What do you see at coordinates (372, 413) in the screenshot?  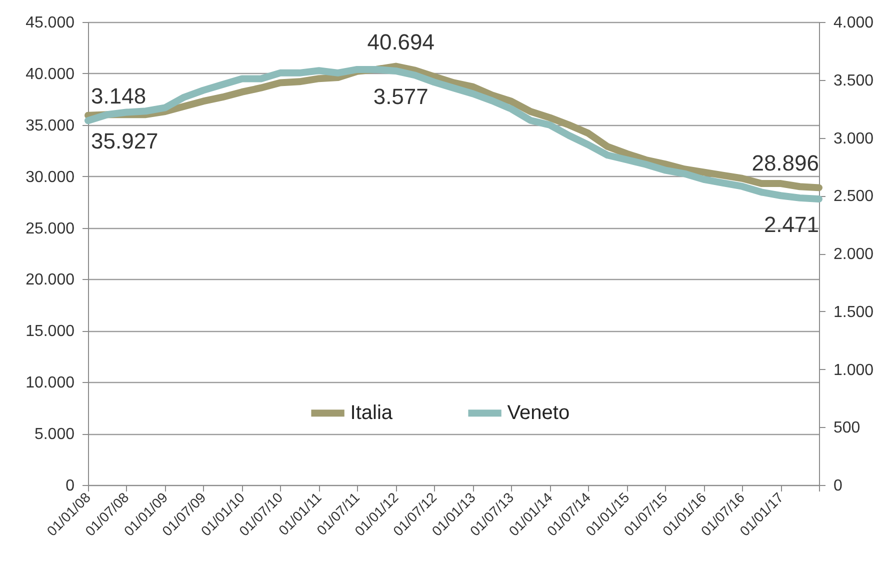 I see `legend-label: Italia` at bounding box center [372, 413].